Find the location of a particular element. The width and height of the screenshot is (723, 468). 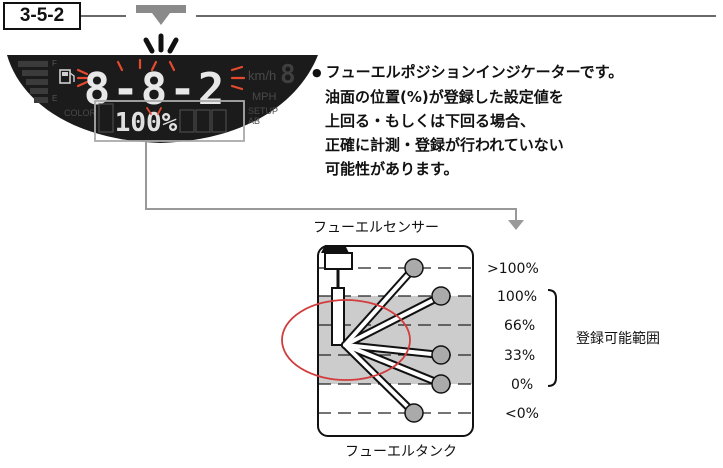

tank-outline is located at coordinates (395, 341).